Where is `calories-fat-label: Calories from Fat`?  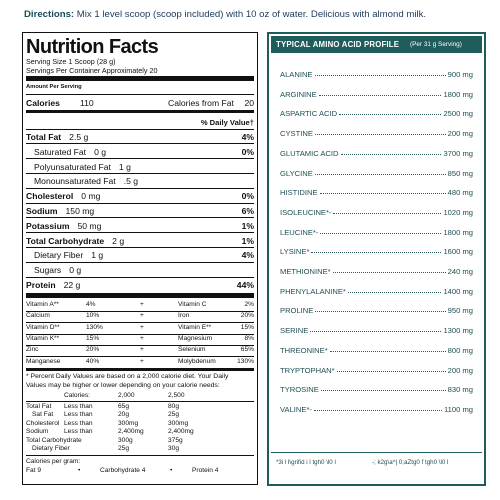 calories-fat-label: Calories from Fat is located at coordinates (201, 103).